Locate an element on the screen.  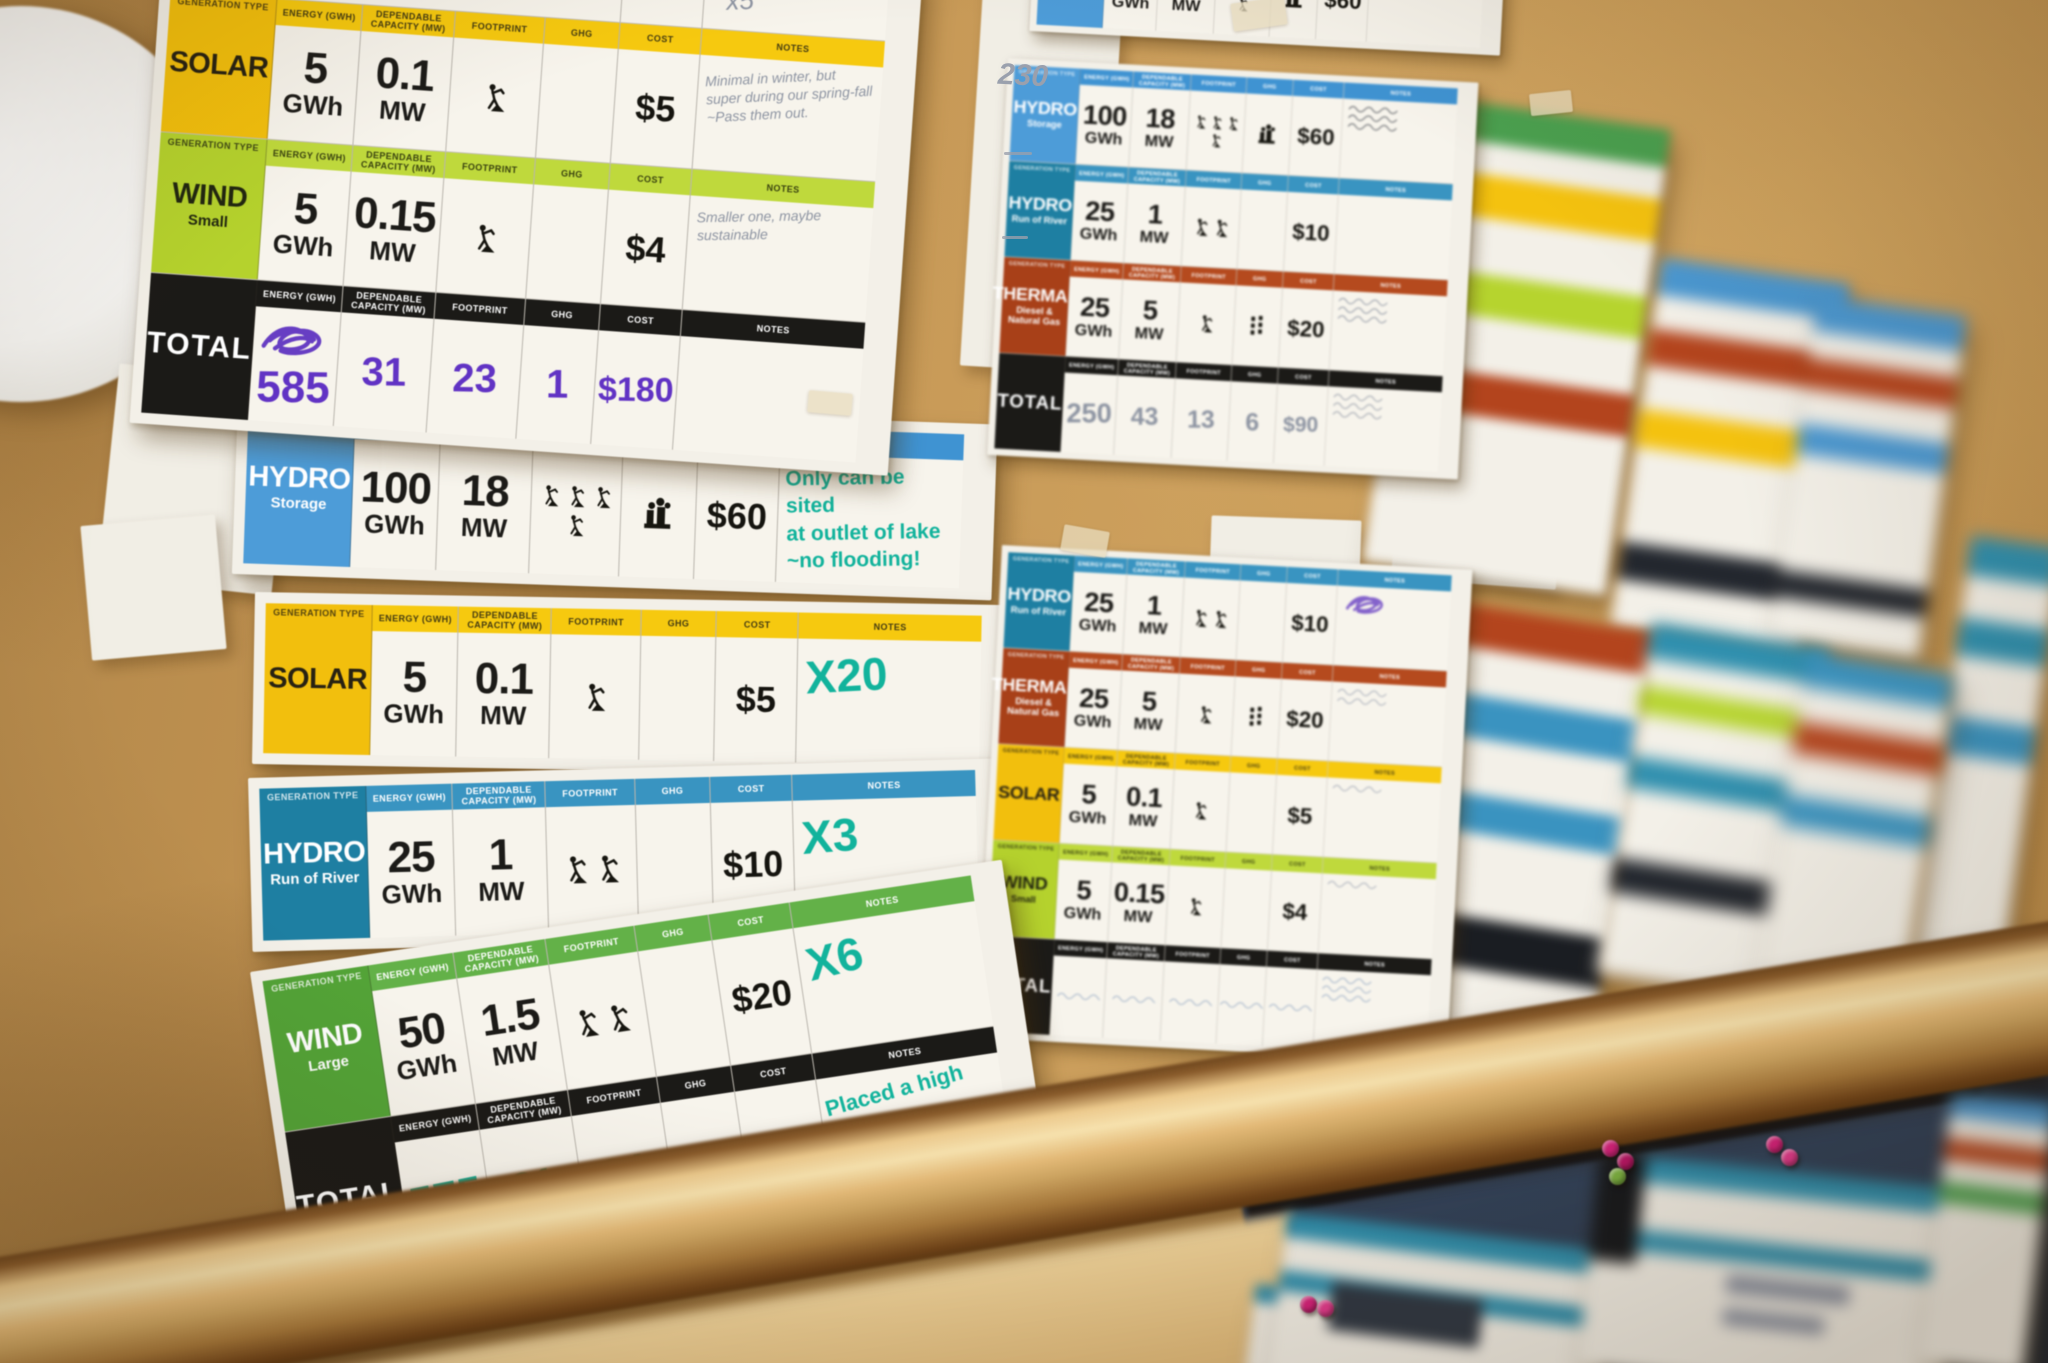
cell-capacity: DEPENDABLE CAPACITY (MW)31 is located at coordinates (385, 359).